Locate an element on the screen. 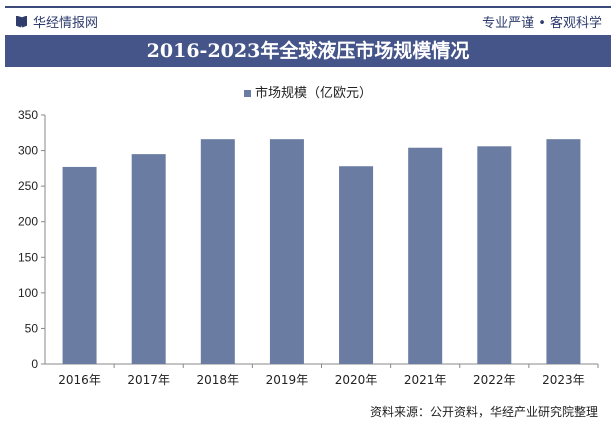  bar-2019年 is located at coordinates (286, 251).